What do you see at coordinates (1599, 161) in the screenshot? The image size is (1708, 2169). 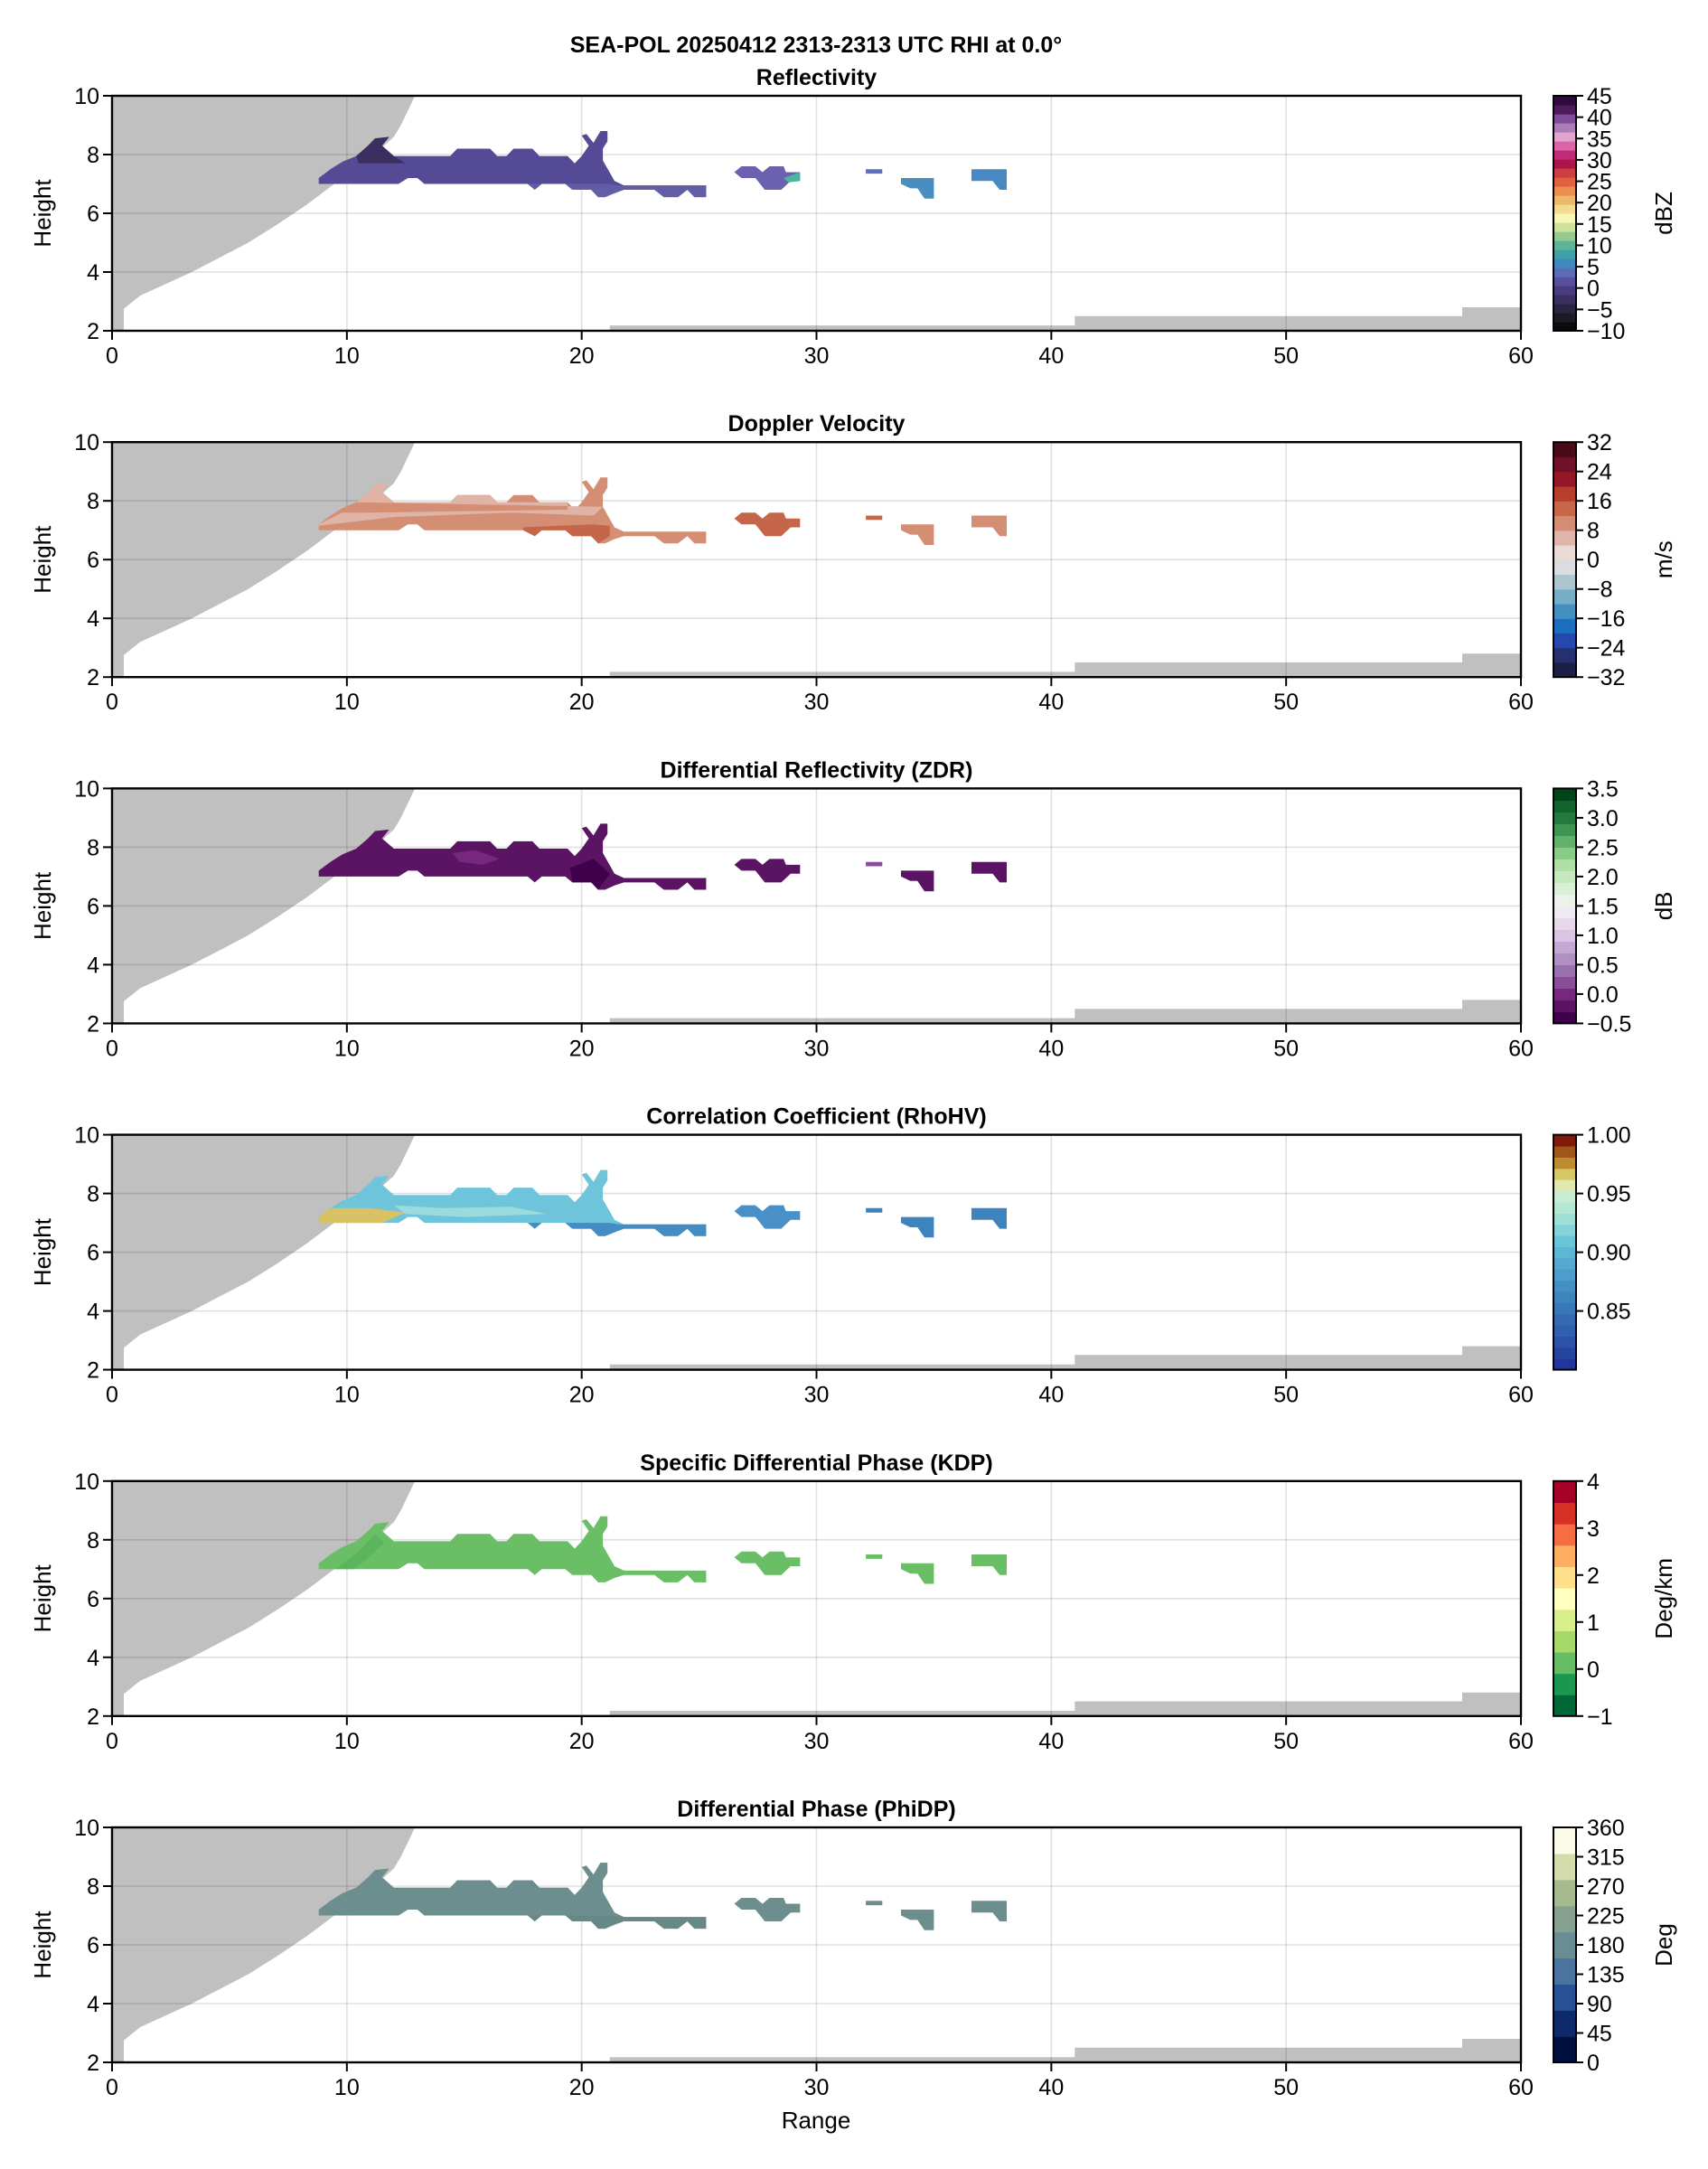 I see `colorbar-tick-label: 30` at bounding box center [1599, 161].